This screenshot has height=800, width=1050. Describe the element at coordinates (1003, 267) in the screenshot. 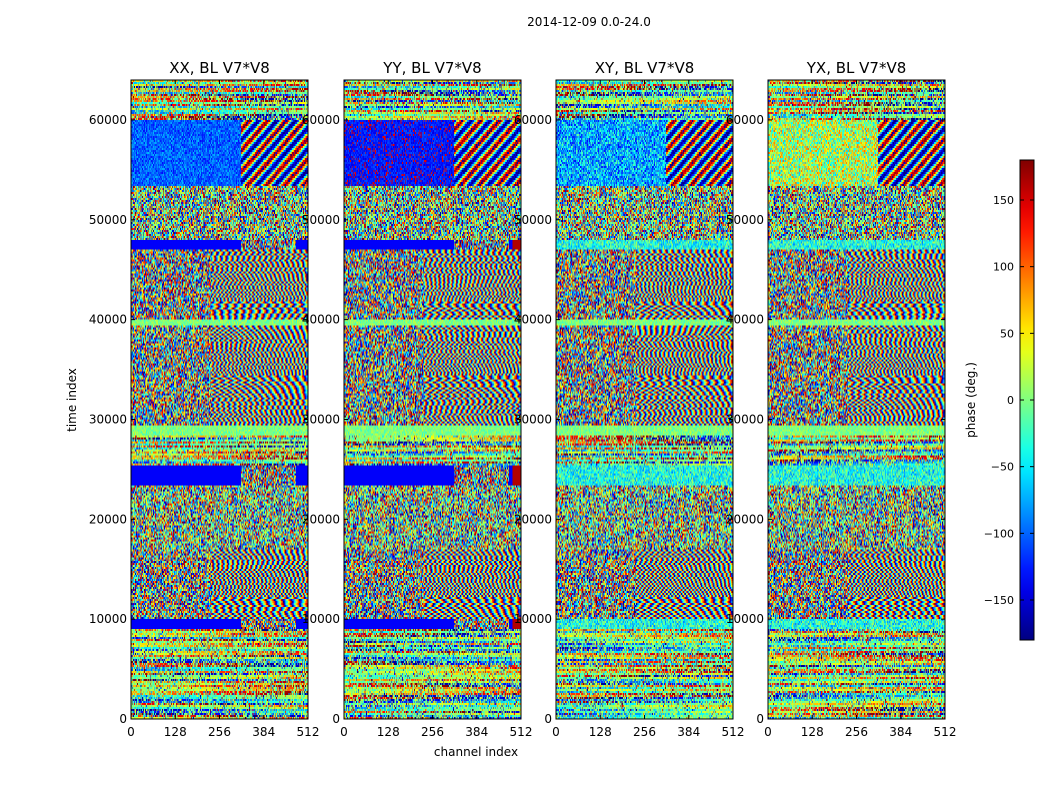

I see `colorbar-tick-label: 100` at that location.